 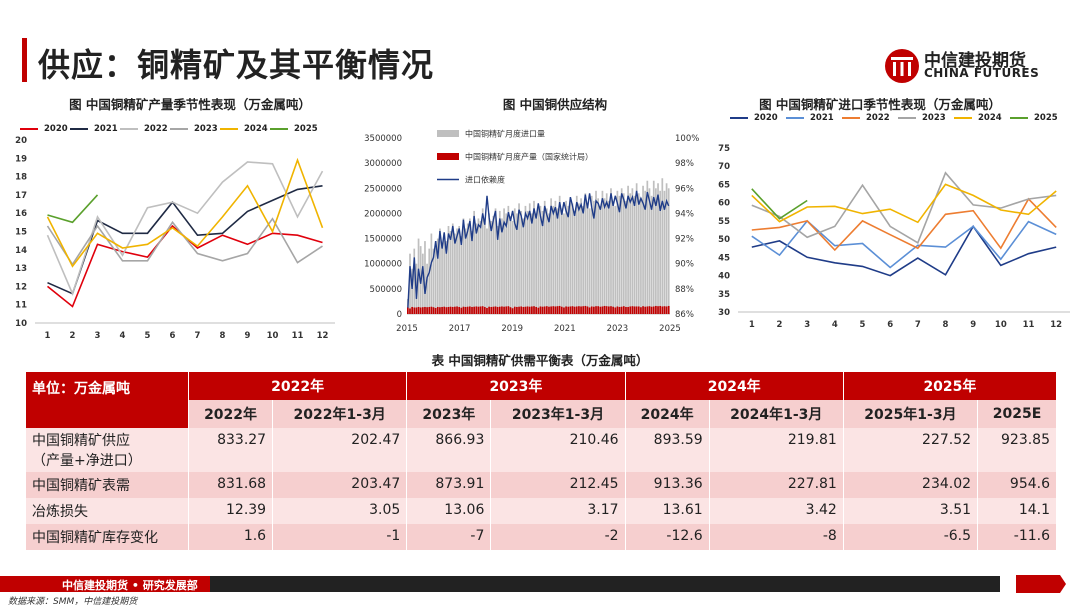 I want to click on logo-text-cn: 中信建投期货, so click(x=975, y=61).